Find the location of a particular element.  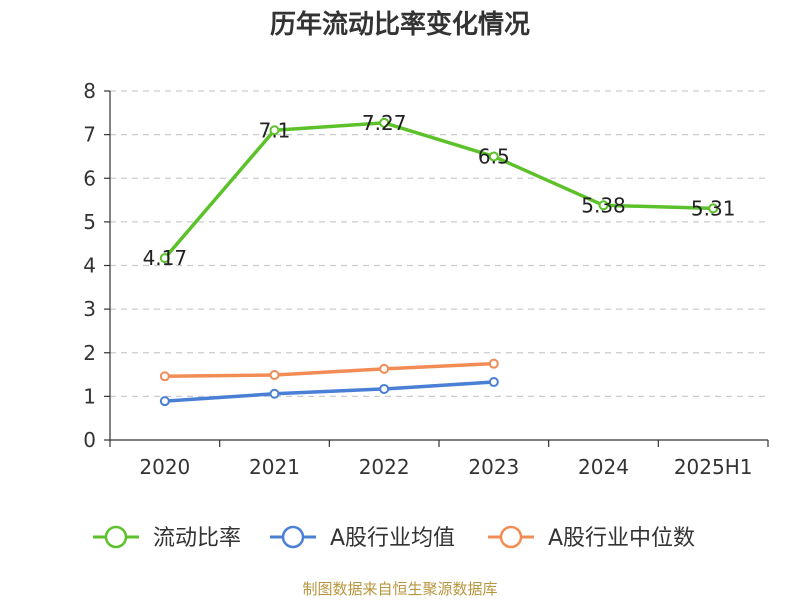

data-label: 7.27 is located at coordinates (384, 123).